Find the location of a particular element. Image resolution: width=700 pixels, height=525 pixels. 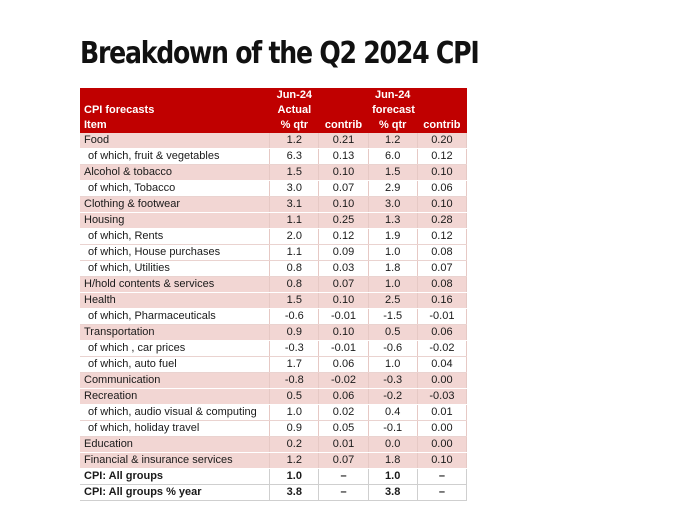

item-cell: Recreation is located at coordinates (175, 397).